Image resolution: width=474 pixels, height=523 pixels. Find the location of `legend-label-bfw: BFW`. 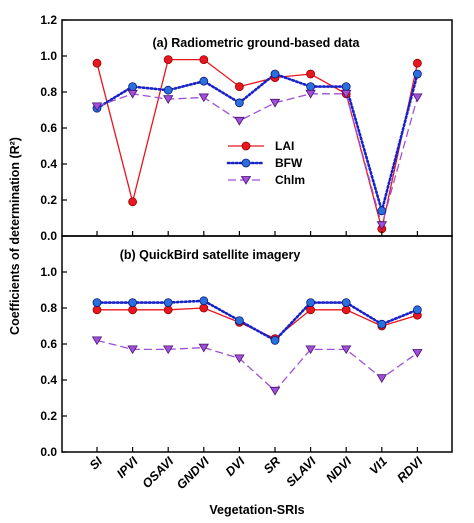

legend-label-bfw: BFW is located at coordinates (289, 163).